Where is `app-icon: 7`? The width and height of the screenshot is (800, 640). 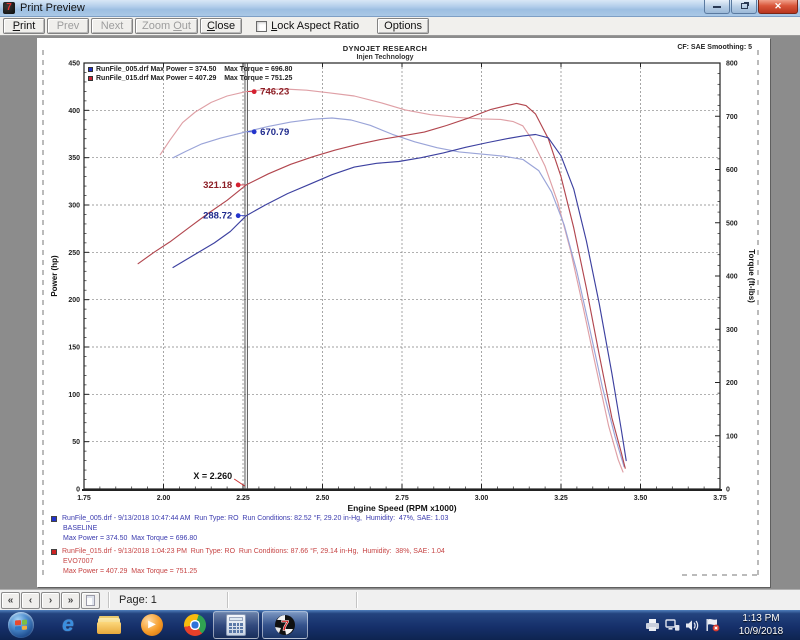 app-icon: 7 is located at coordinates (9, 8).